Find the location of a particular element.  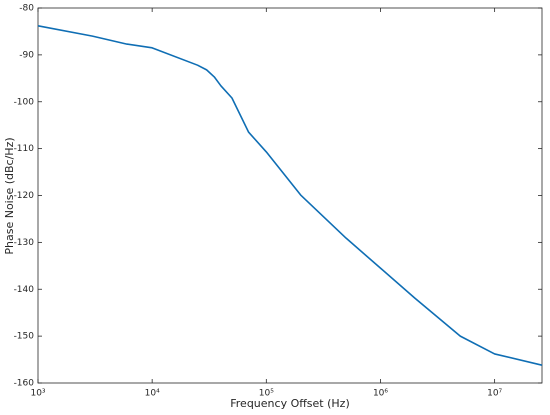

y-tick-label: -90 is located at coordinates (26, 55).